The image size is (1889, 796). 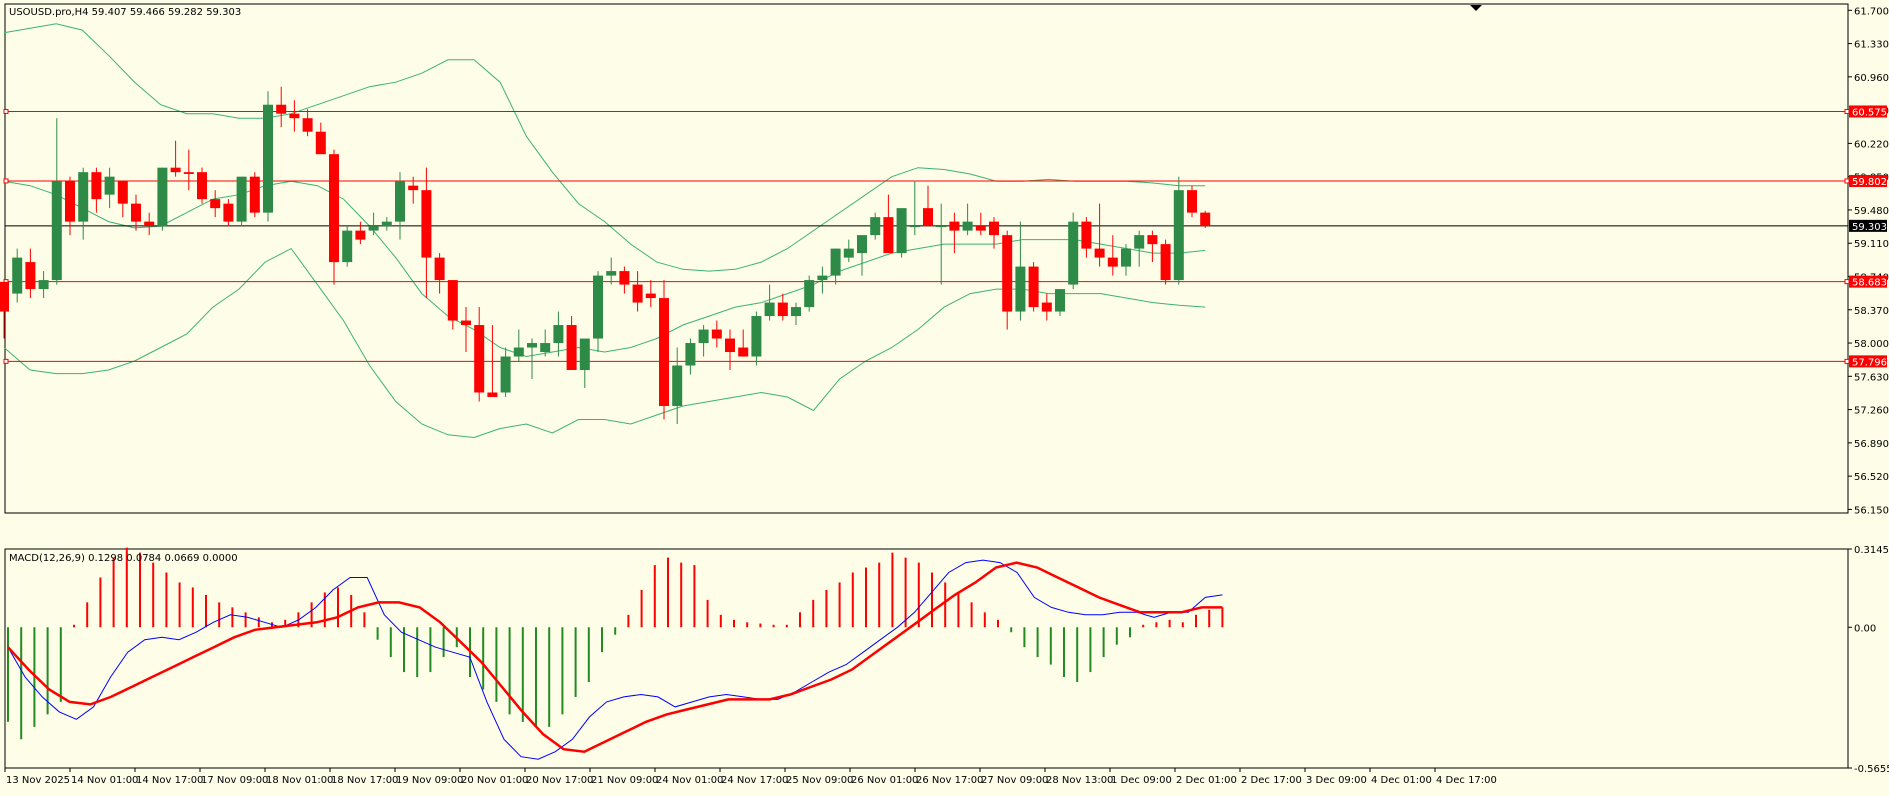 What do you see at coordinates (1871, 144) in the screenshot?
I see `price-tick-label: 60.220` at bounding box center [1871, 144].